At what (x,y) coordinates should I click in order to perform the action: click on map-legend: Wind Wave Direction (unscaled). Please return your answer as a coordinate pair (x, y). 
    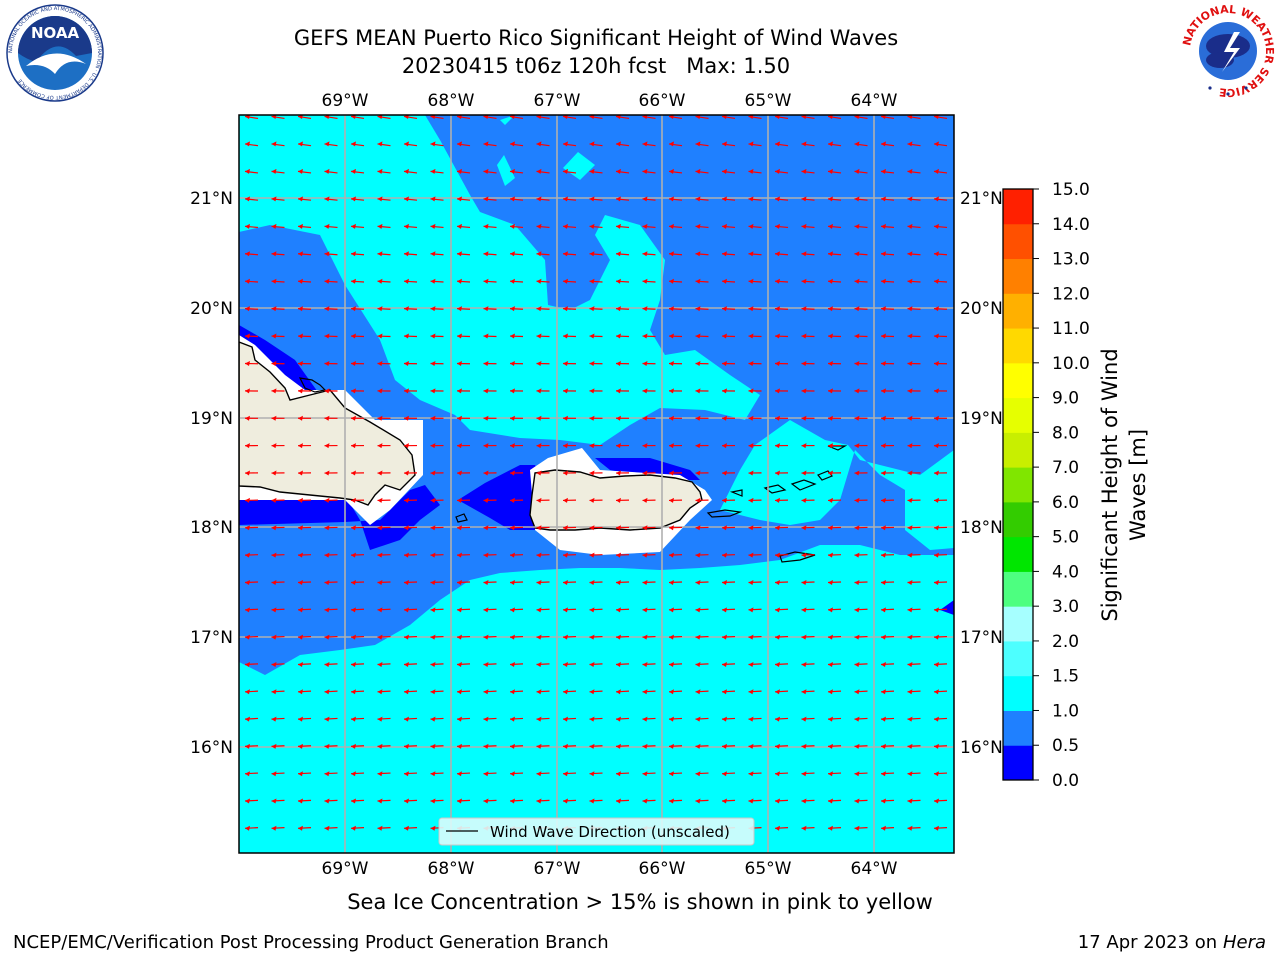
    Looking at the image, I should click on (596, 831).